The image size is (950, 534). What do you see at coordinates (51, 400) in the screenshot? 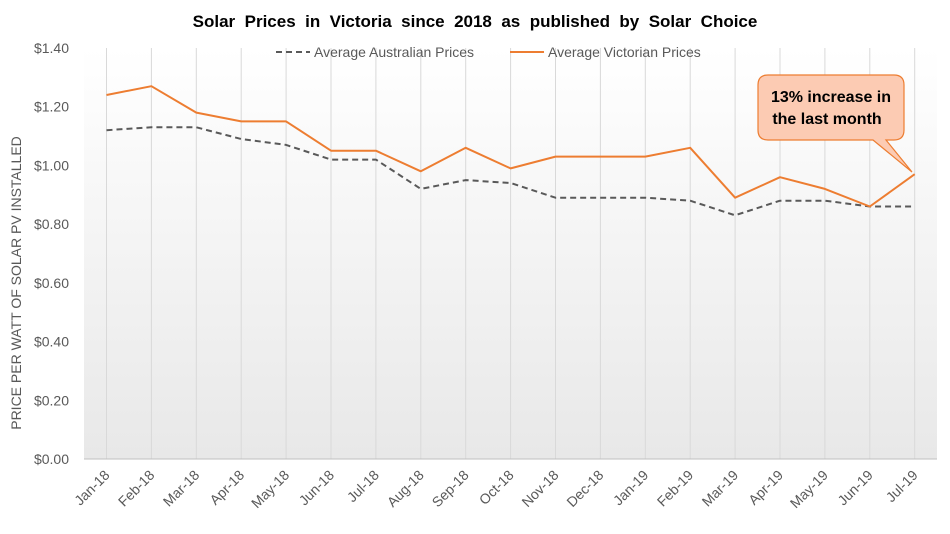
I see `y-tick-label: $0.20` at bounding box center [51, 400].